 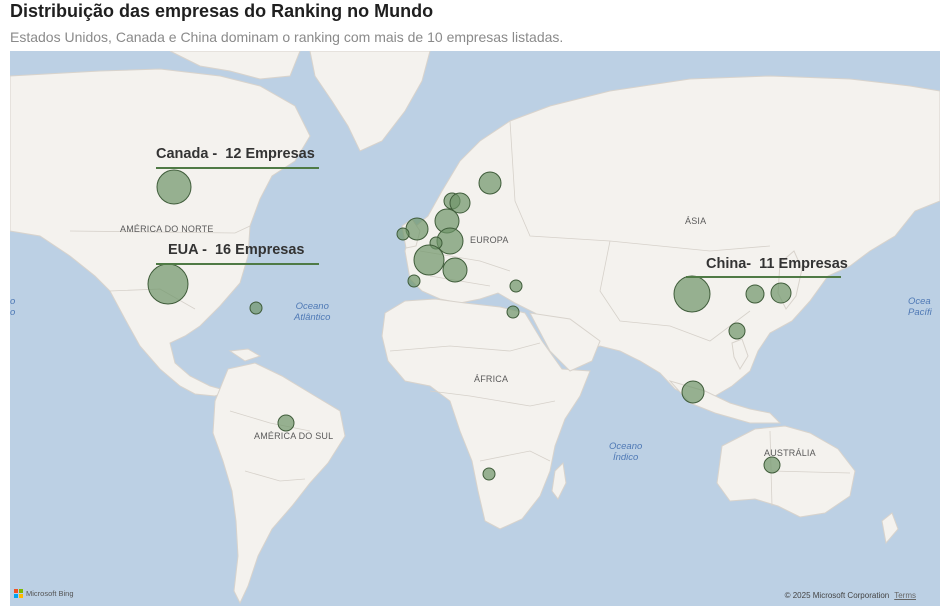 What do you see at coordinates (168, 284) in the screenshot?
I see `bubble-usa` at bounding box center [168, 284].